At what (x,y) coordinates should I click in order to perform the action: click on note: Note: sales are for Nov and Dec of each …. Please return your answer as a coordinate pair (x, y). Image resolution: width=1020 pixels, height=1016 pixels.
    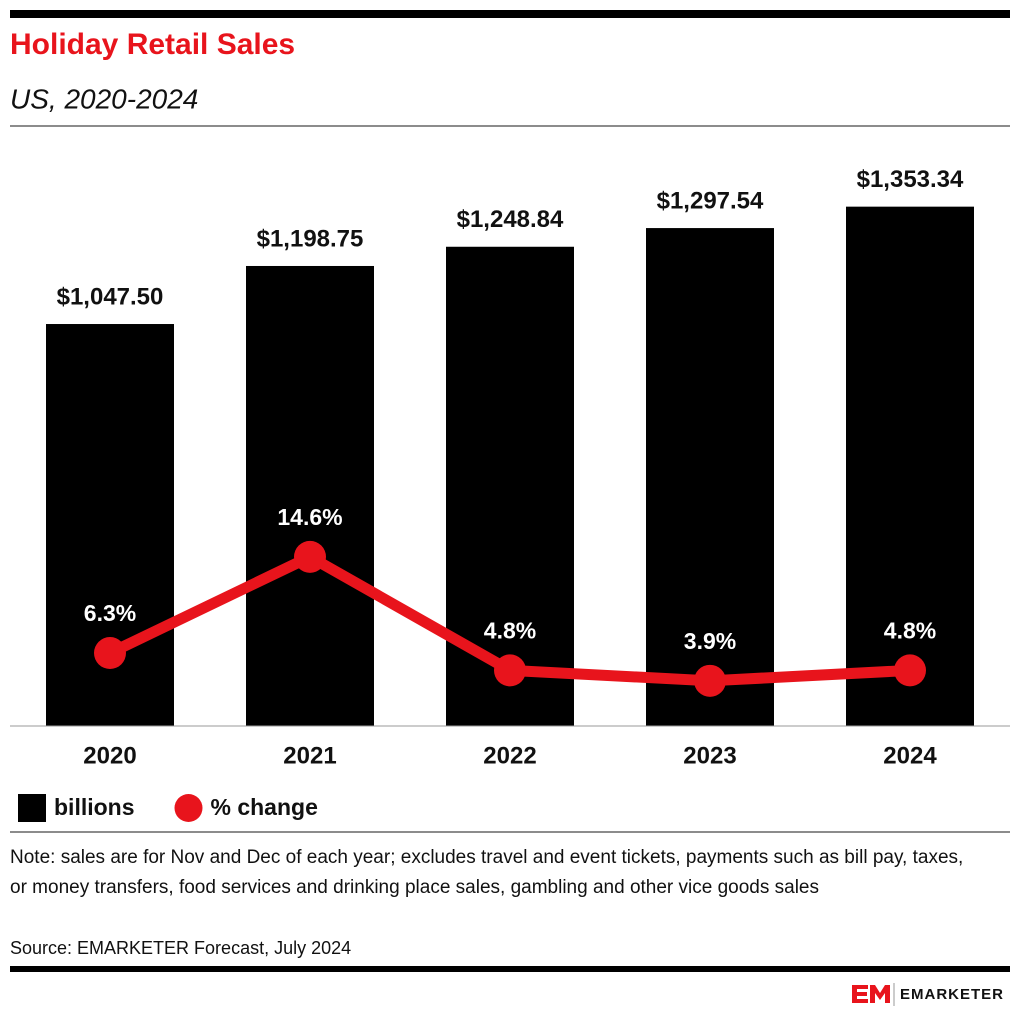
    Looking at the image, I should click on (487, 872).